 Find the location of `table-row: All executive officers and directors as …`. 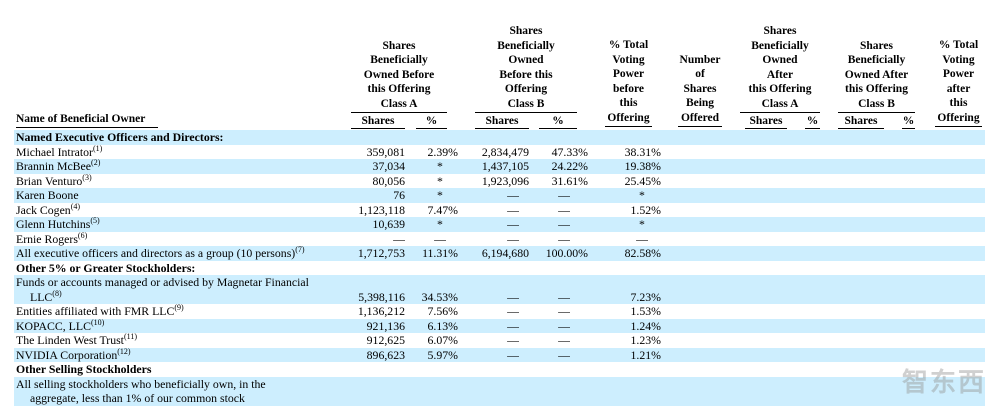

table-row: All executive officers and directors as … is located at coordinates (499, 253).